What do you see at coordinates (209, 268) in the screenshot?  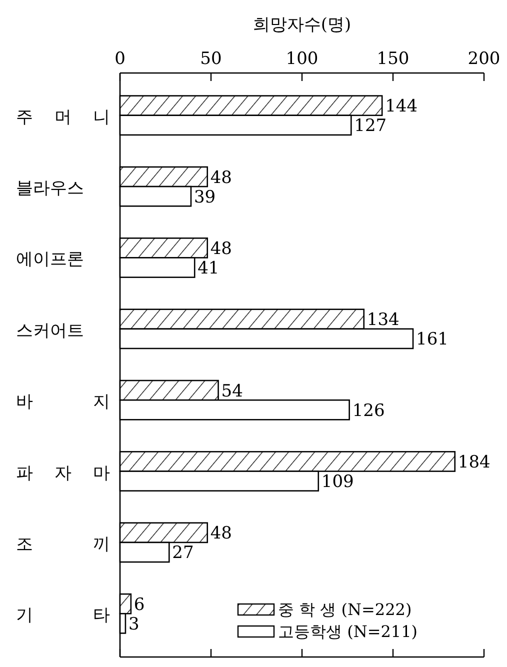 I see `data-label: 41` at bounding box center [209, 268].